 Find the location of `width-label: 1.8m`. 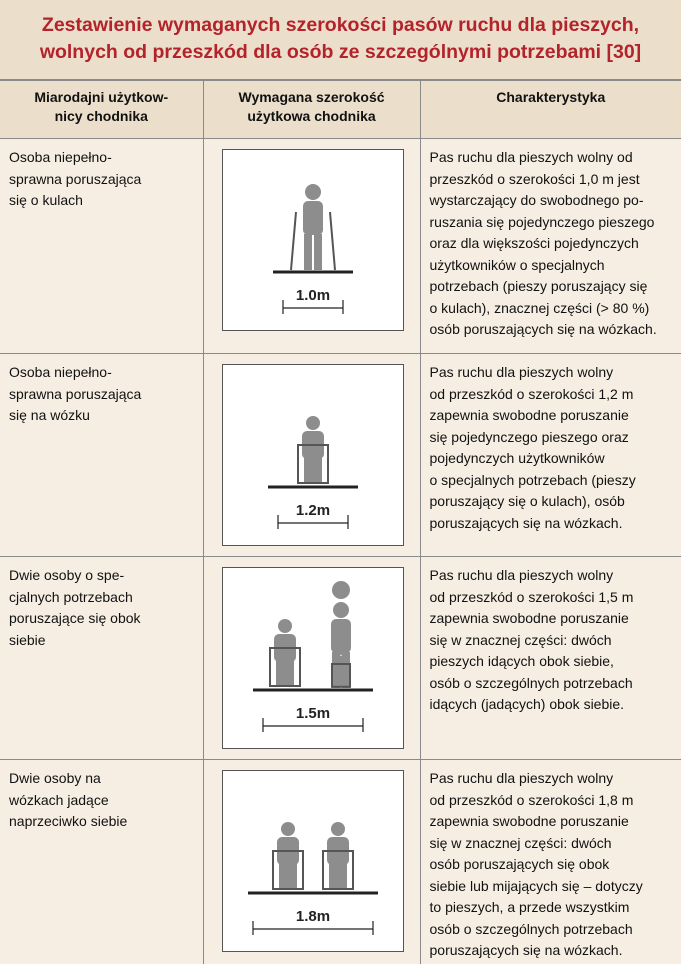

width-label: 1.8m is located at coordinates (312, 916).